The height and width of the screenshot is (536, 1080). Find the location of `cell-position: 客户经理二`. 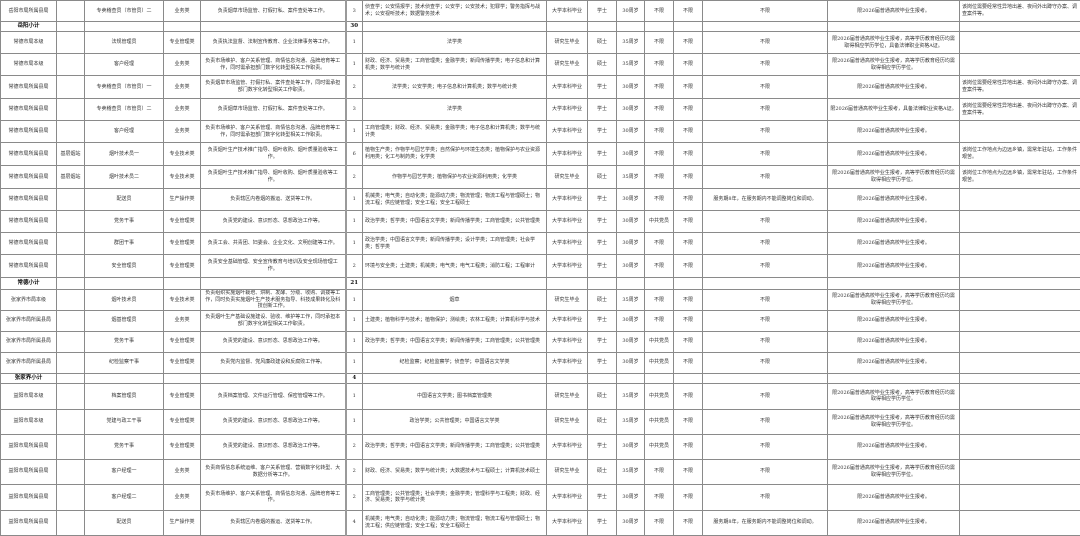

cell-position: 客户经理二 is located at coordinates (124, 497).